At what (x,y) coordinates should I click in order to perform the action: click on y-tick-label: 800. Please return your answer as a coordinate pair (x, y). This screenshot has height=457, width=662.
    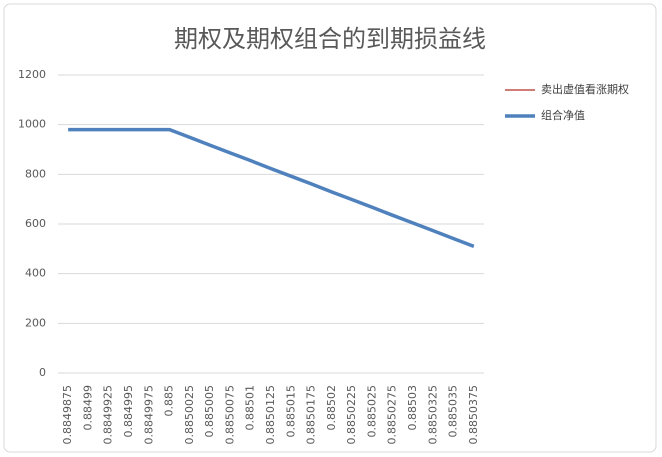
    Looking at the image, I should click on (35, 173).